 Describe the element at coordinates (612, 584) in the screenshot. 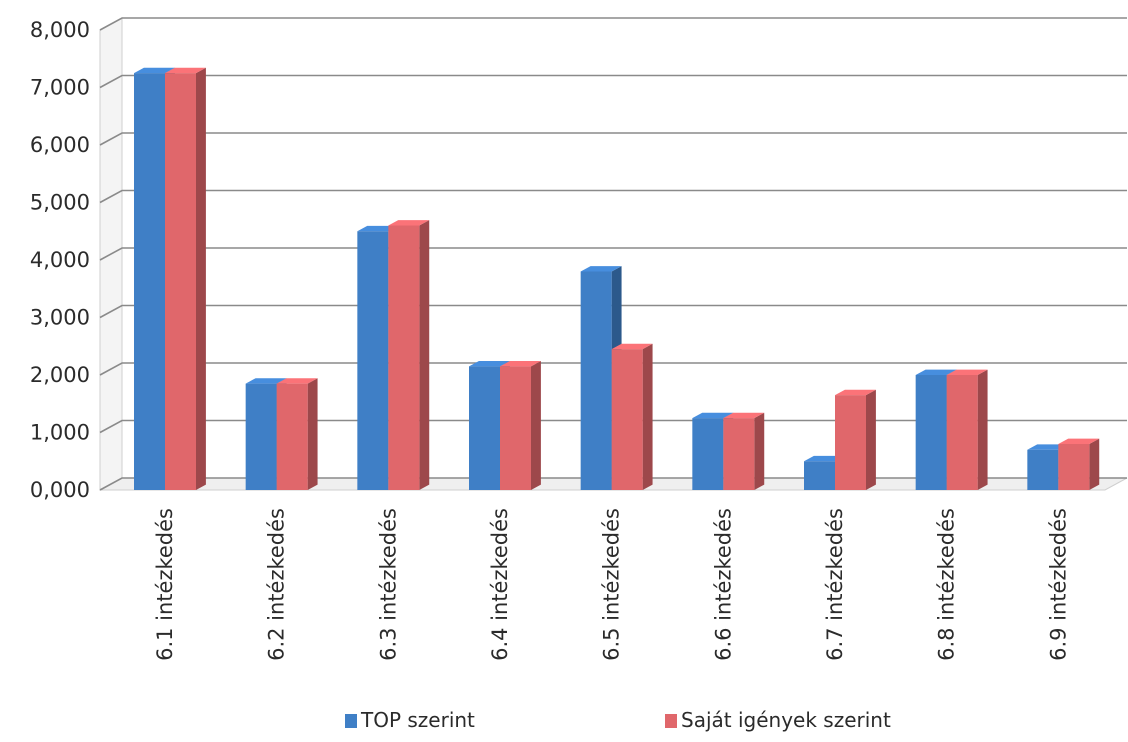

I see `x-tick-label: 6.5 intézkedés` at that location.